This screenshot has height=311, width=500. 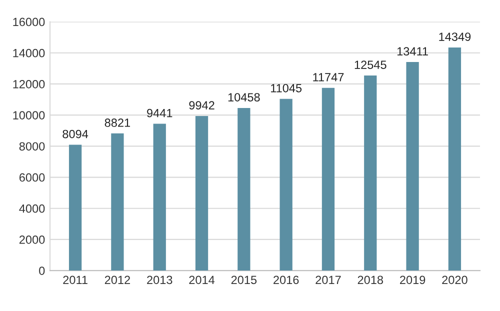 I want to click on data-label: 9942, so click(x=201, y=105).